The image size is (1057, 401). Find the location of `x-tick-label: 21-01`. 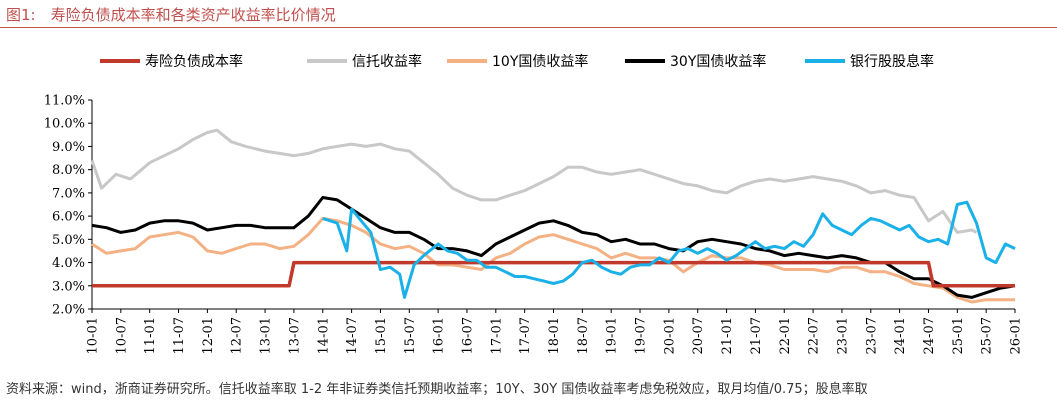

x-tick-label: 21-01 is located at coordinates (727, 335).